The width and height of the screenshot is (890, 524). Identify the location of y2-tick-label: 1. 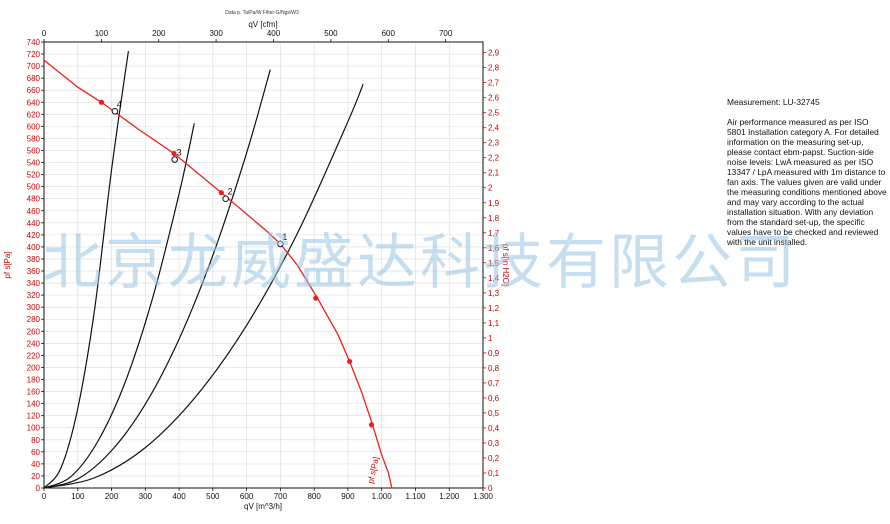
(490, 338).